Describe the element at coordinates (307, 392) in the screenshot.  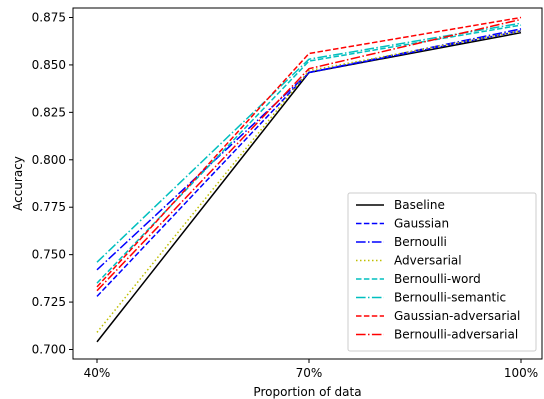
I see `x-axis-label: Proportion of data` at that location.